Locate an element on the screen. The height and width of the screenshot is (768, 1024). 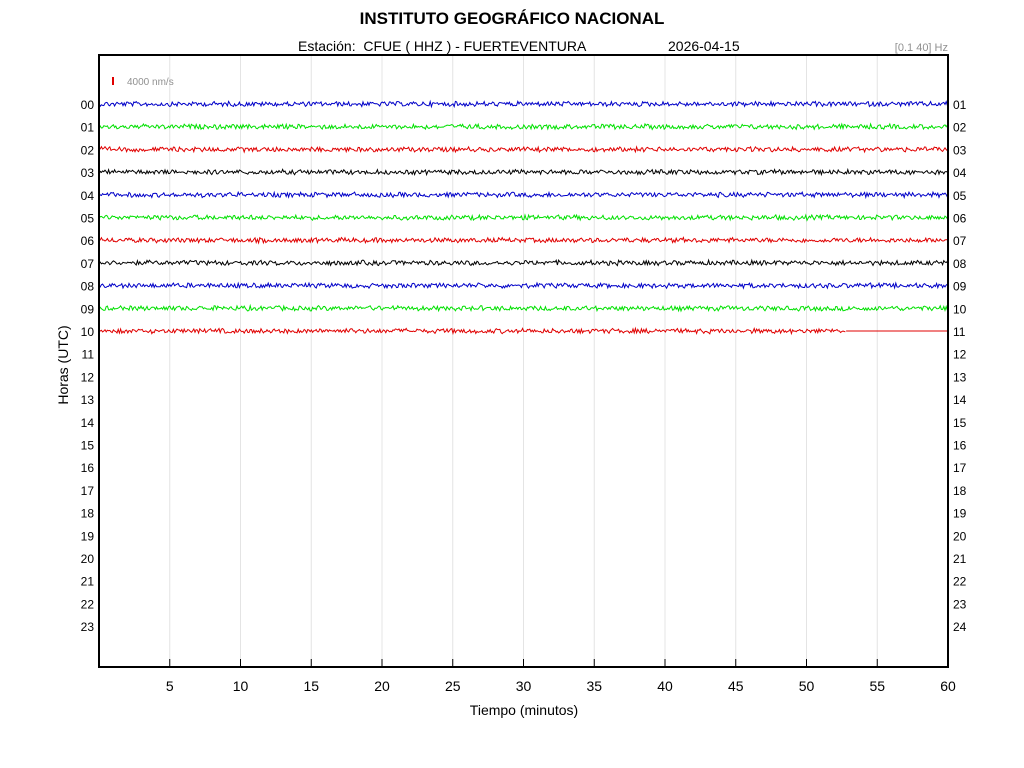
y-tick-label-left: 17 is located at coordinates (88, 491).